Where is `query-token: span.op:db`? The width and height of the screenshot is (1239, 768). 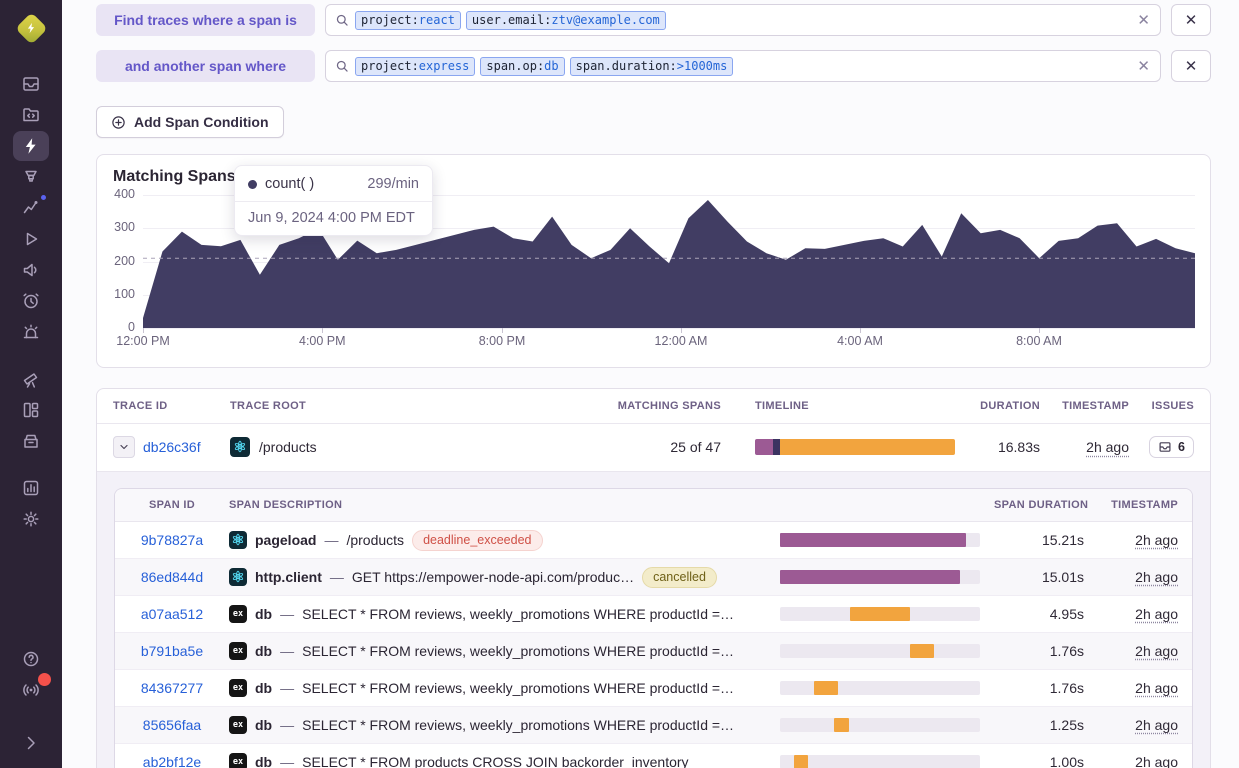 query-token: span.op:db is located at coordinates (522, 66).